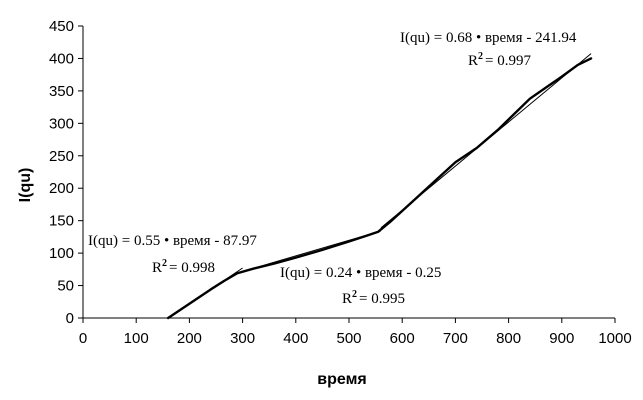 This screenshot has height=400, width=643. What do you see at coordinates (61, 91) in the screenshot?
I see `y-tick-label: 350` at bounding box center [61, 91].